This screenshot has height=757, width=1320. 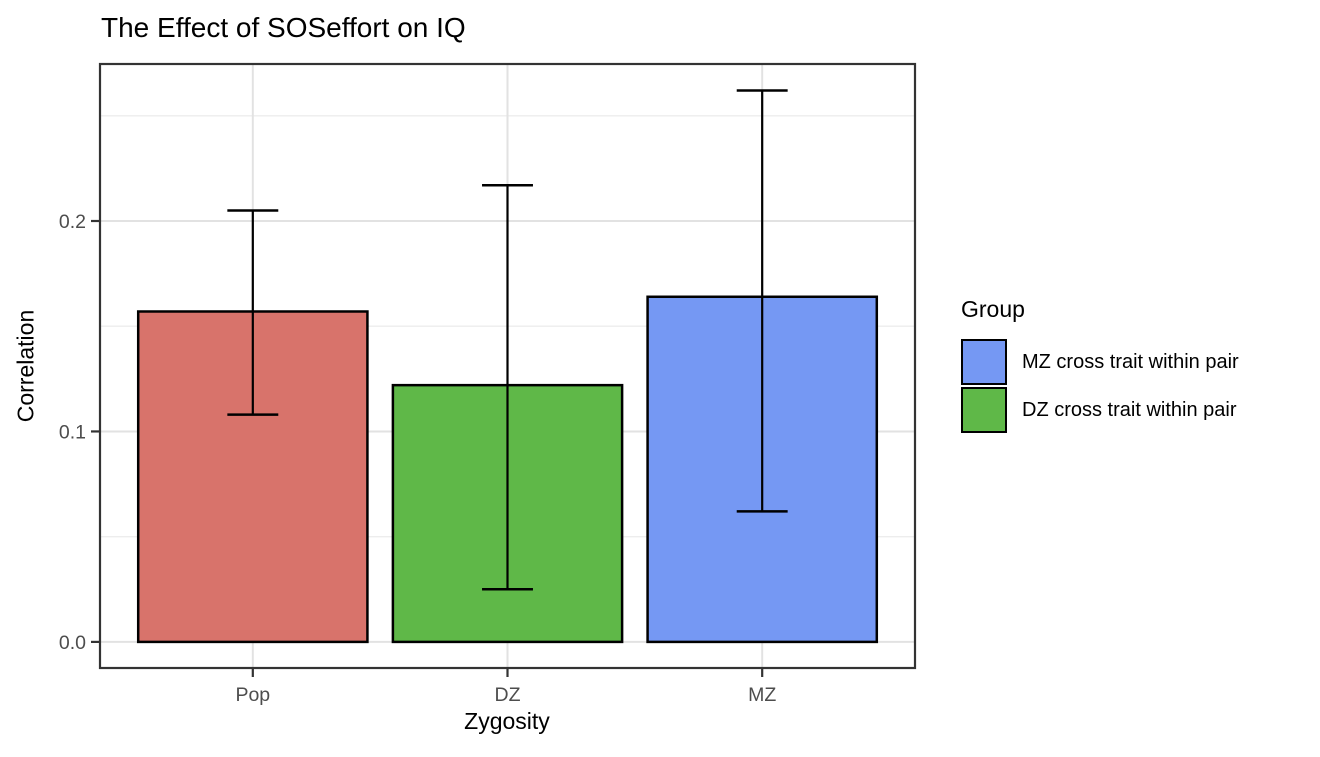 I want to click on legend-swatch-dz-icon, so click(x=984, y=410).